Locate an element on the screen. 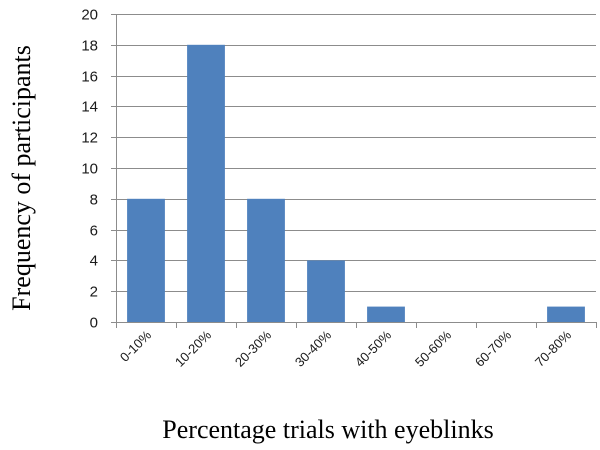 This screenshot has width=600, height=450. x-tick-label: 10-20% is located at coordinates (193, 348).